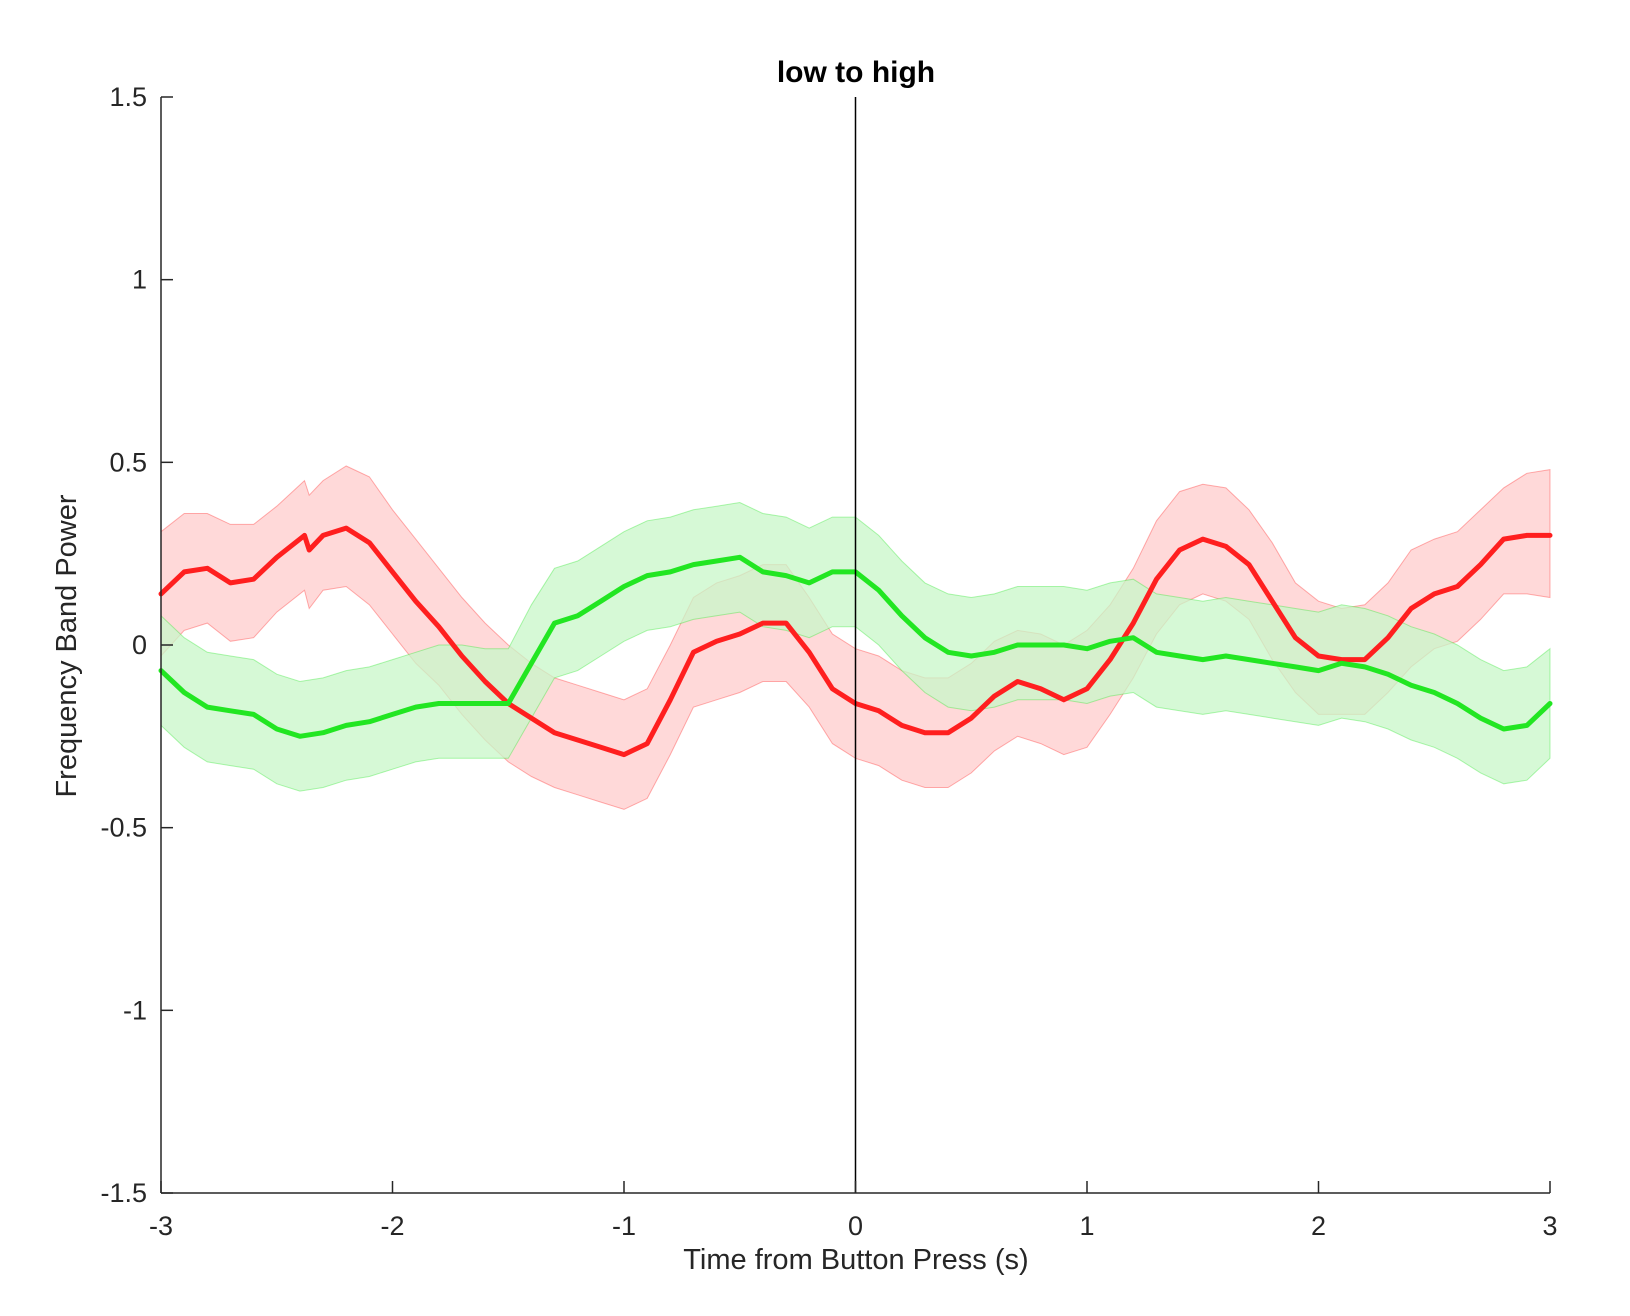  Describe the element at coordinates (139, 645) in the screenshot. I see `y-tick-label: 0` at that location.